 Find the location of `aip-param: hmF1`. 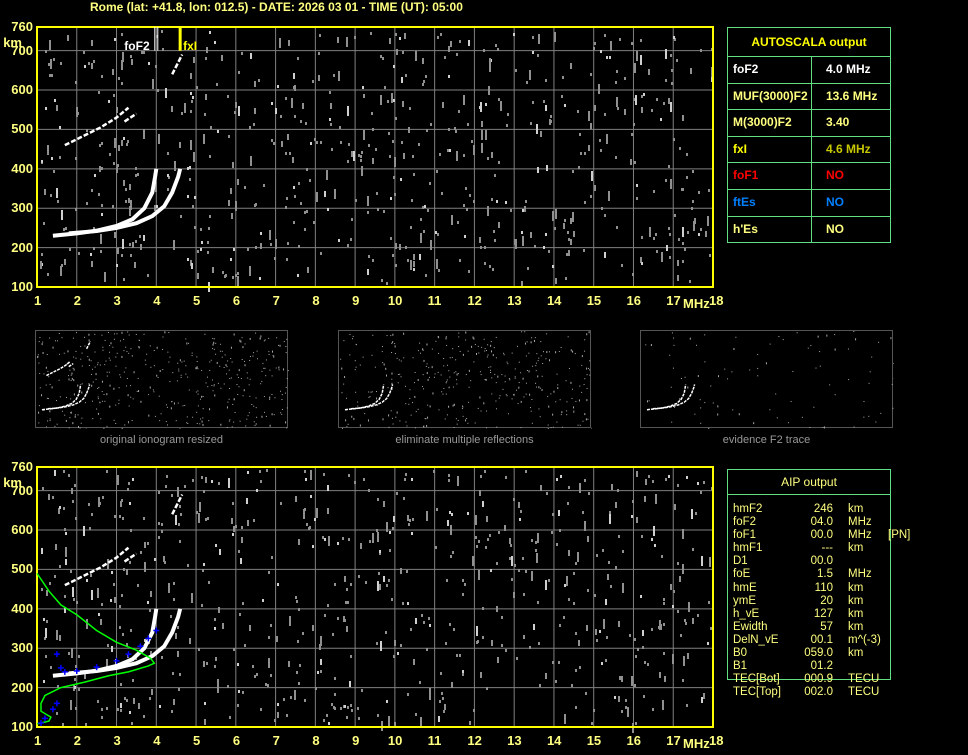

aip-param: hmF1 is located at coordinates (748, 548).